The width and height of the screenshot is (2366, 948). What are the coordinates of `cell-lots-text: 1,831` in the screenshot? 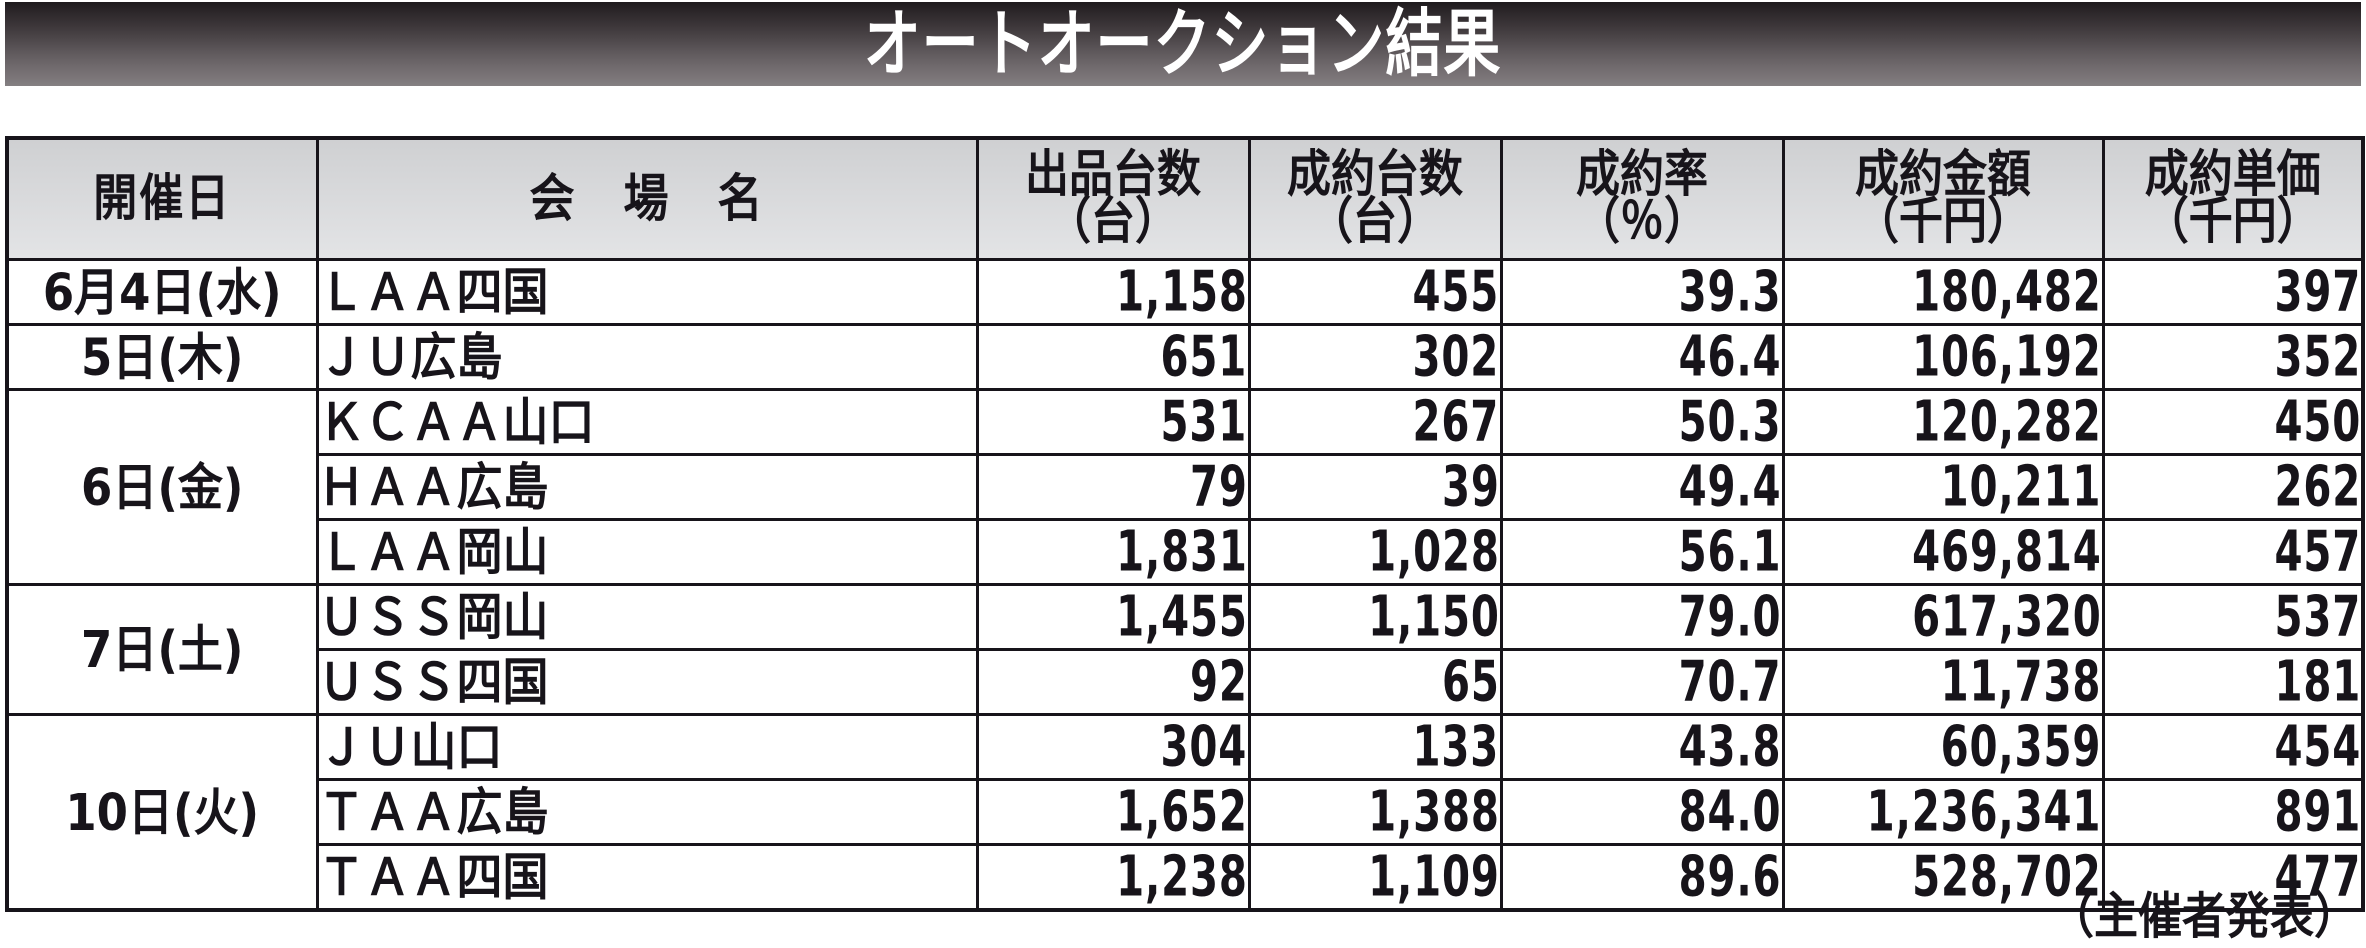 It's located at (1181, 552).